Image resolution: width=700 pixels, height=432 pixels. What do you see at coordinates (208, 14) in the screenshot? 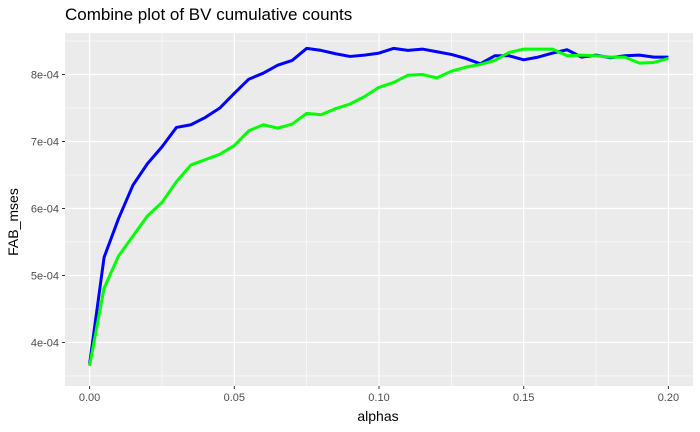
I see `chart-title: Combine plot of BV cumulative counts` at bounding box center [208, 14].